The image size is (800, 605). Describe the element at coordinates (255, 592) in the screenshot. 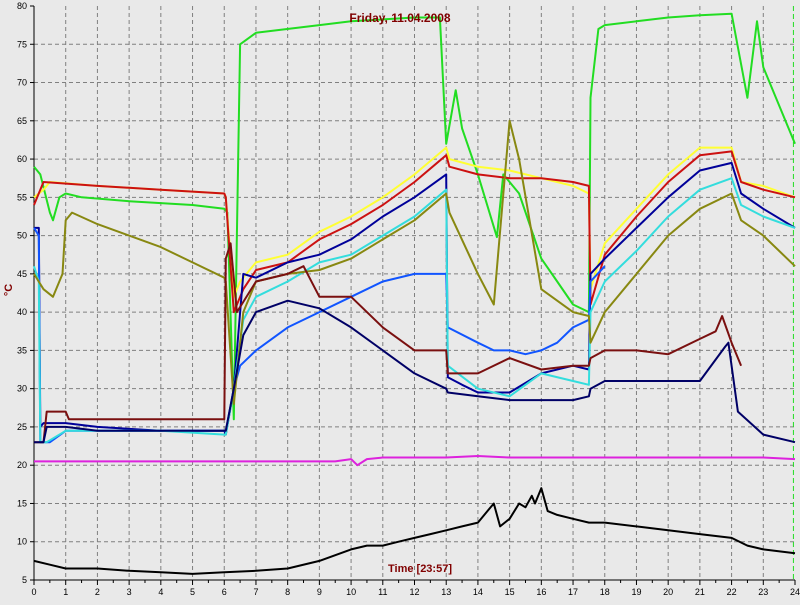

I see `x-tick-label: 7` at that location.